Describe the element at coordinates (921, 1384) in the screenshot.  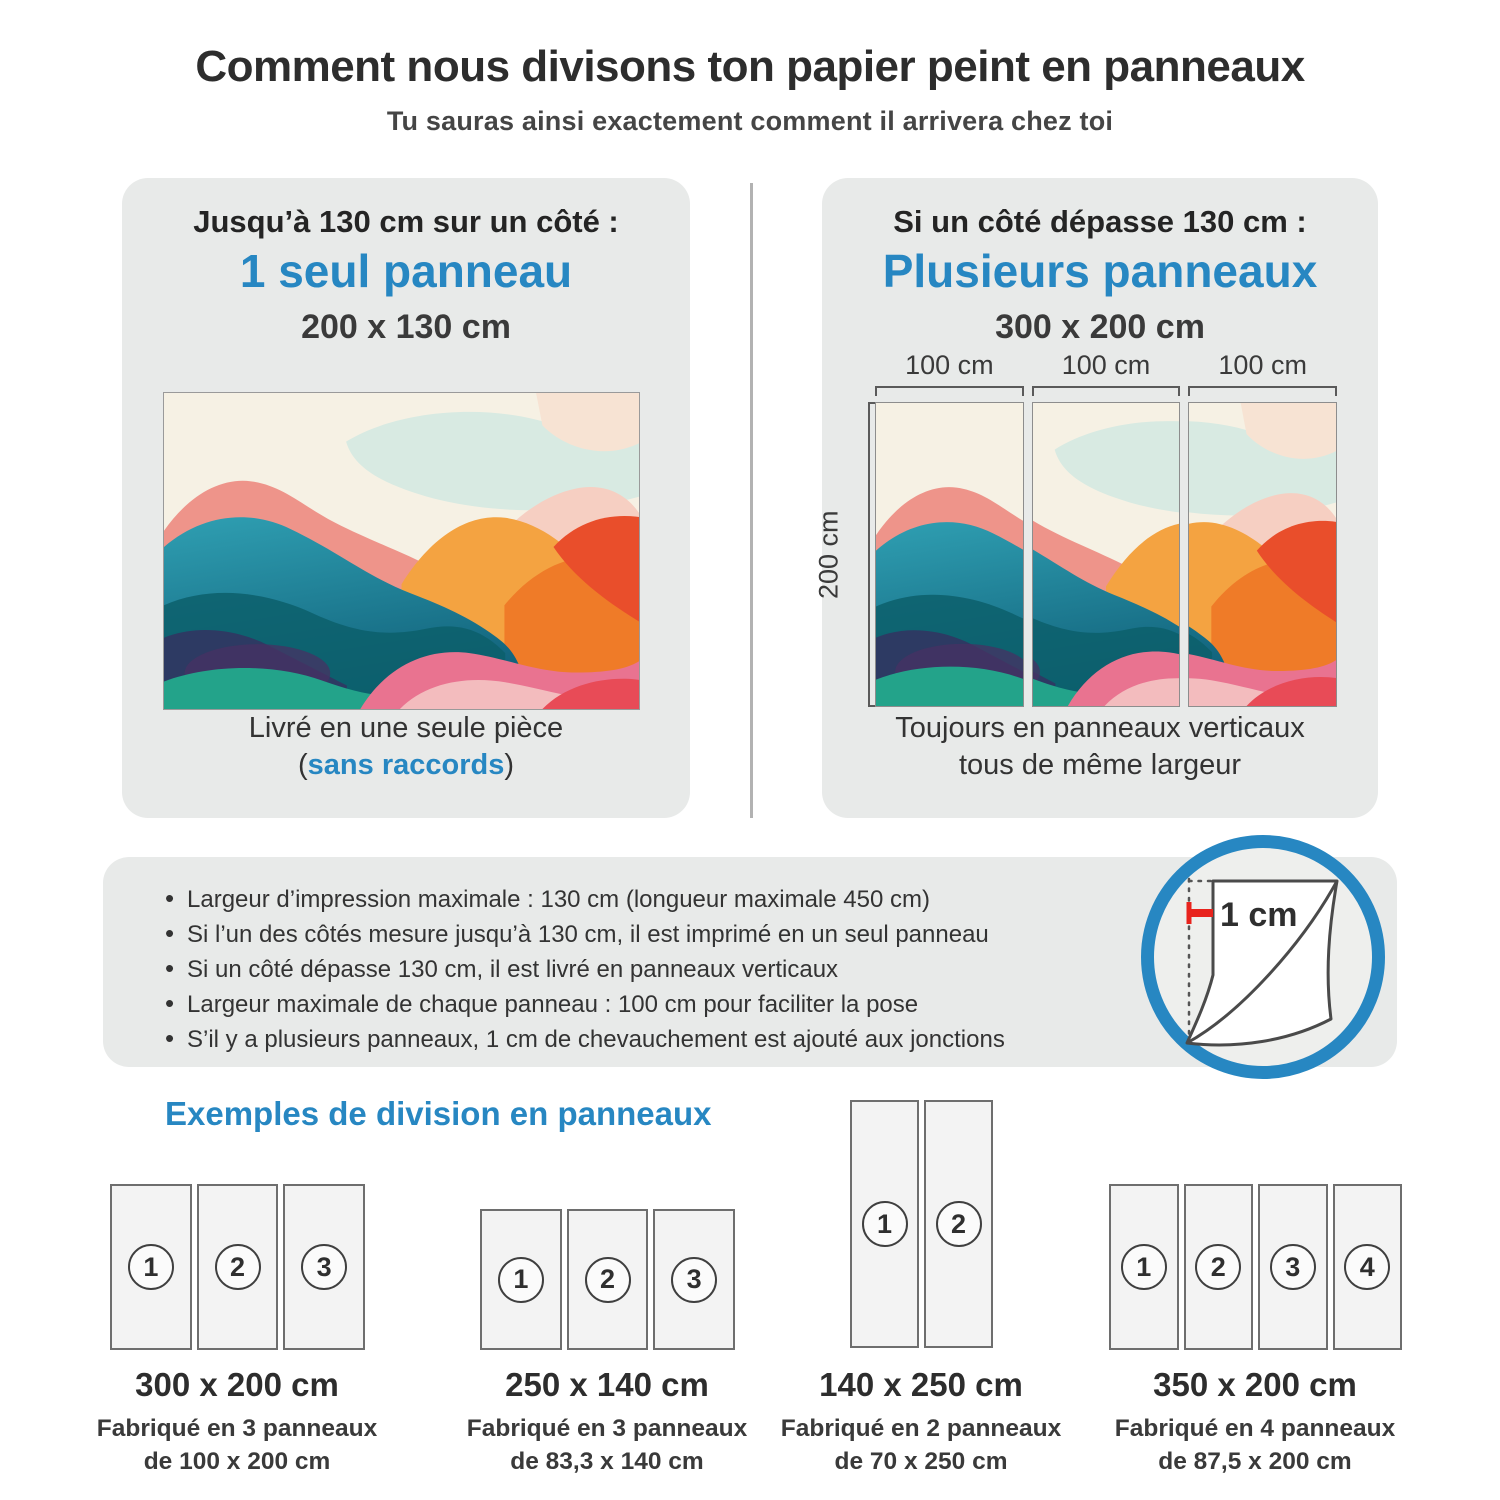
I see `example-size: 140 x 250 cm` at that location.